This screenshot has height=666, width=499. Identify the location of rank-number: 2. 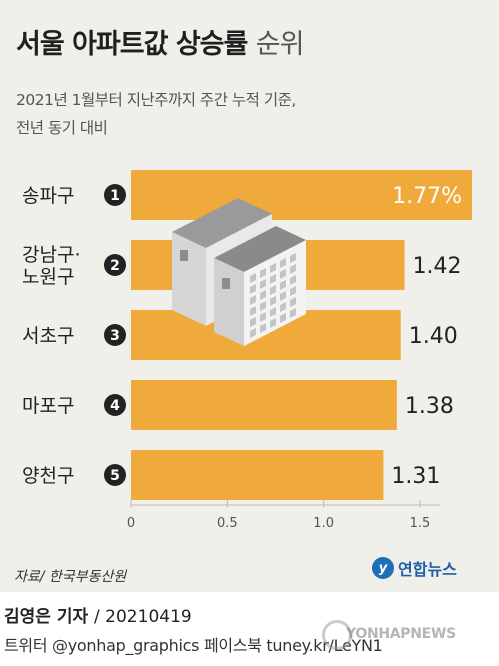
(115, 266).